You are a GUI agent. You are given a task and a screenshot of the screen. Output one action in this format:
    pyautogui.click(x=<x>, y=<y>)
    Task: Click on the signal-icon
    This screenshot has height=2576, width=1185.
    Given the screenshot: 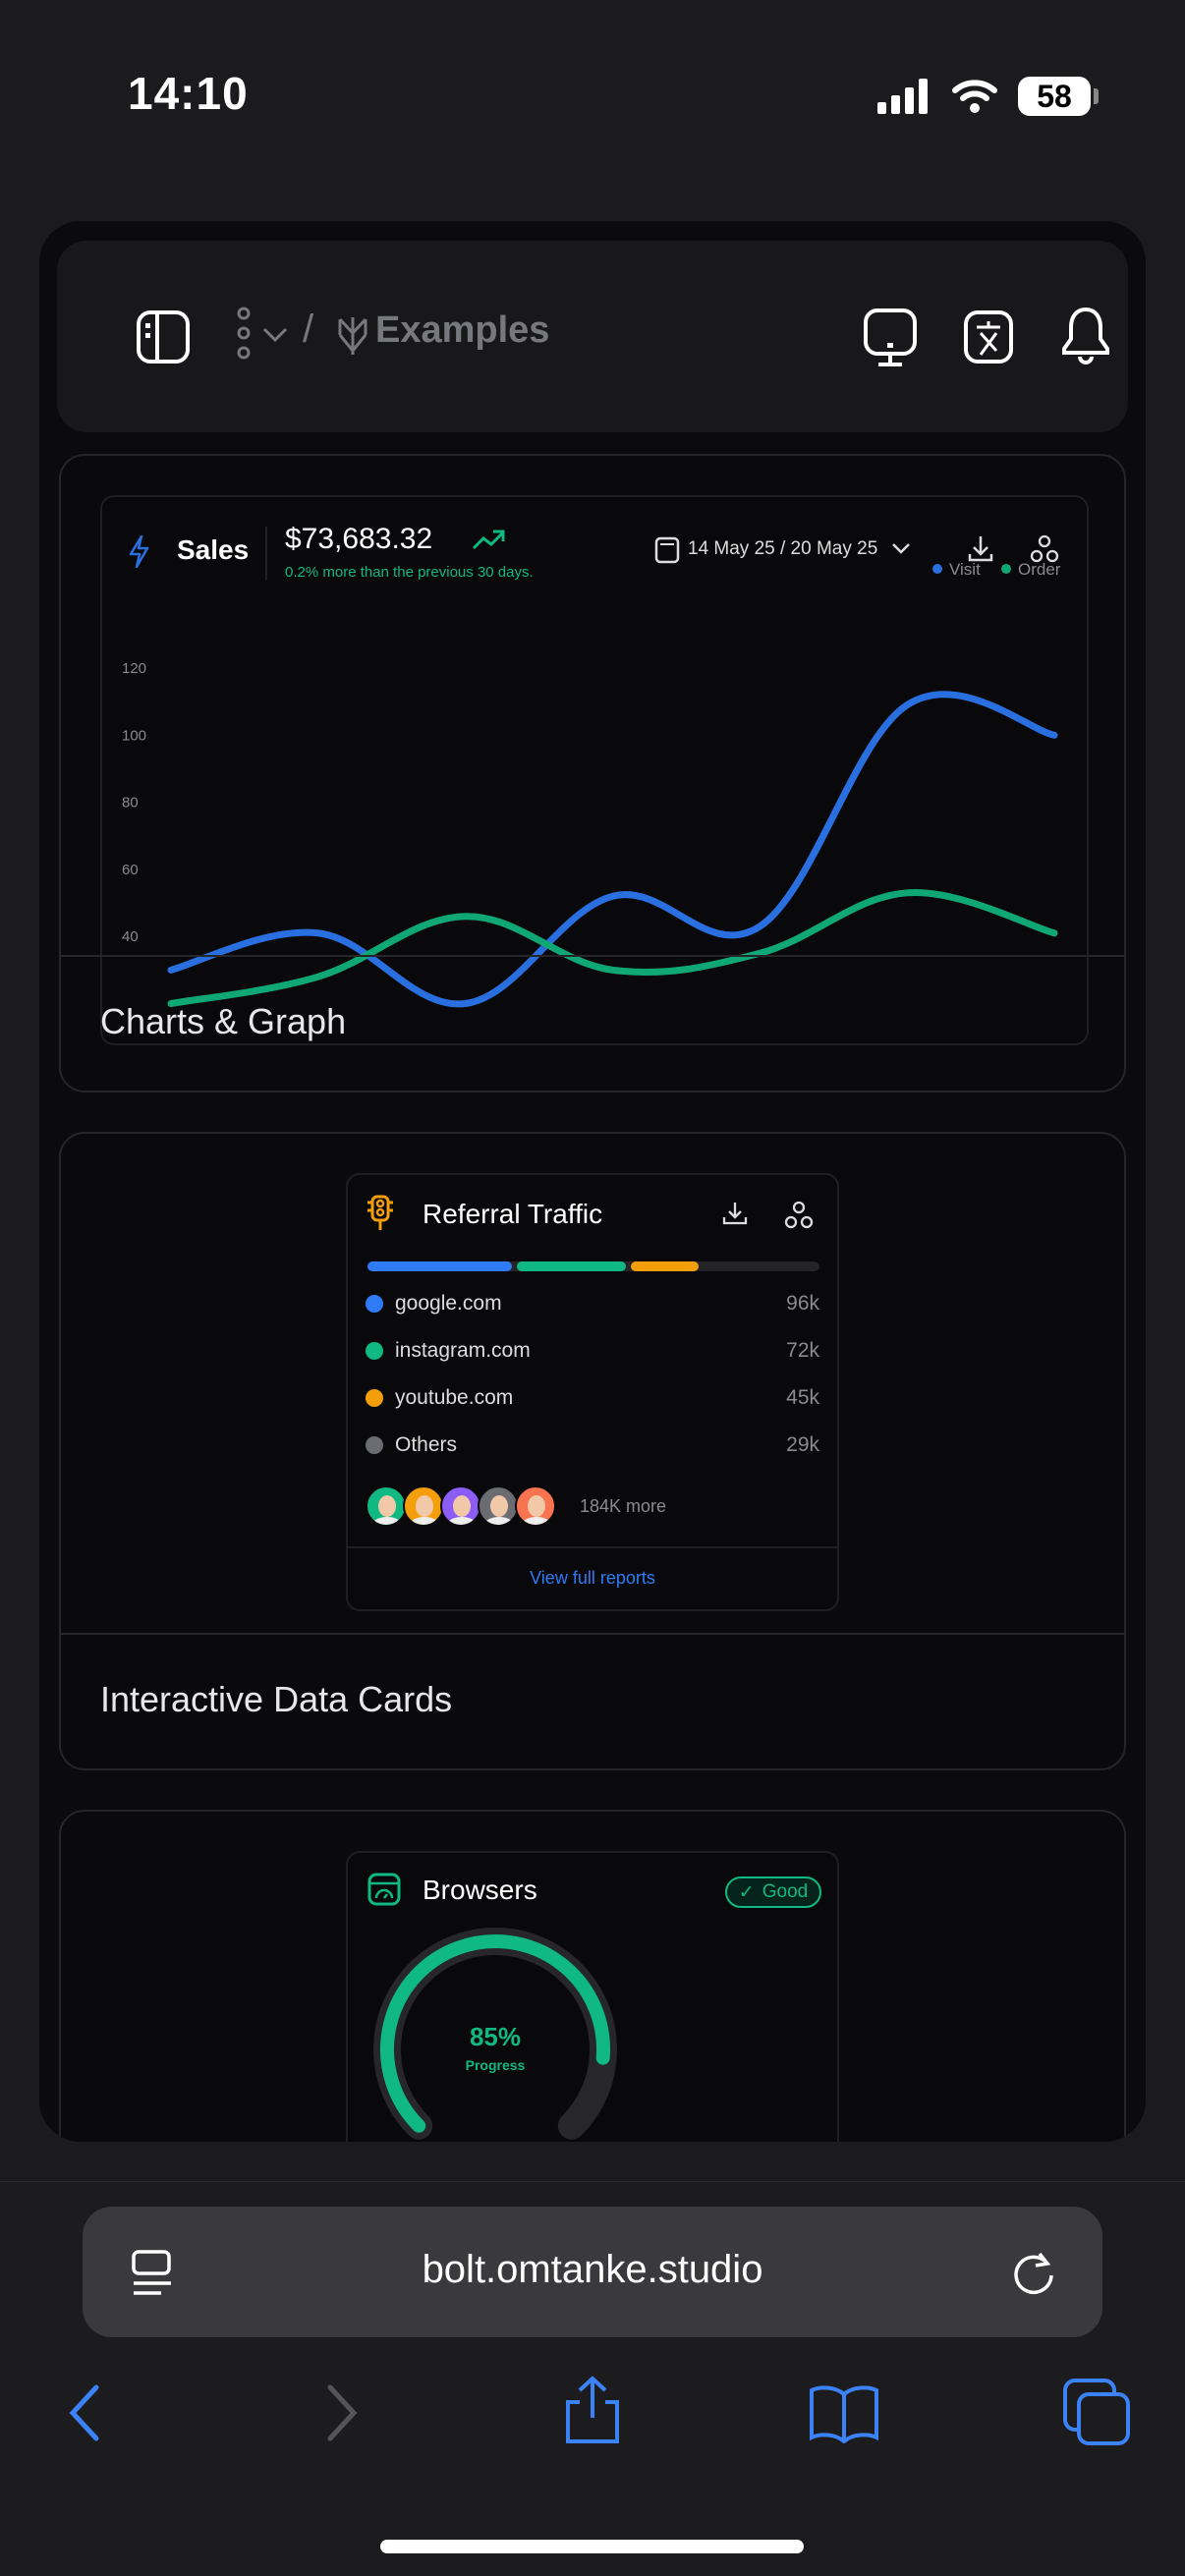 What is the action you would take?
    pyautogui.click(x=903, y=96)
    